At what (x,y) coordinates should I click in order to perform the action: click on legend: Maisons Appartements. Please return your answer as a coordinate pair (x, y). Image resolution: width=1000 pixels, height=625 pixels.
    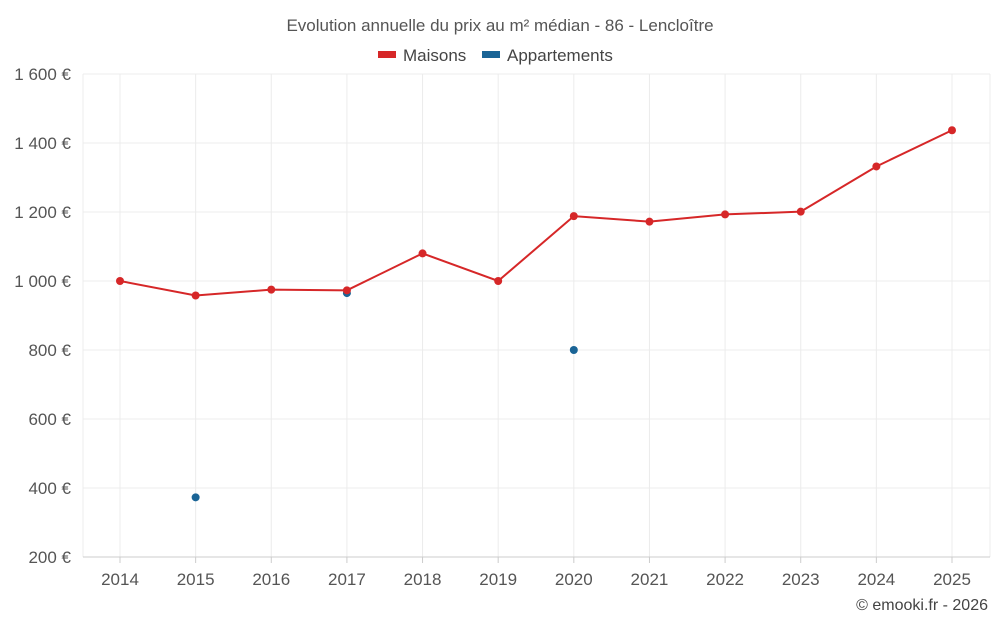
    Looking at the image, I should click on (495, 55).